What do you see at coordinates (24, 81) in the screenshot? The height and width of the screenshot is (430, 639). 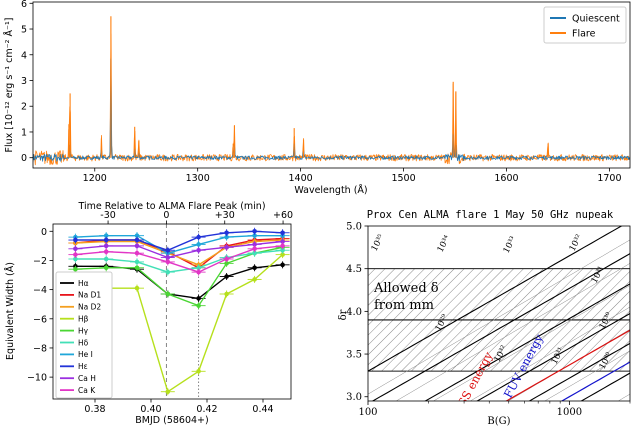 I see `spectrum-ytick-label-3: 3` at bounding box center [24, 81].